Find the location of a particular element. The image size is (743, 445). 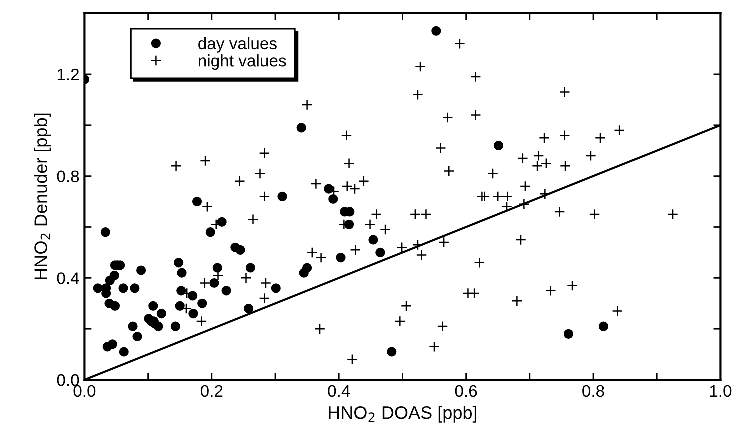

y-tick-label: 1.2 is located at coordinates (69, 74).